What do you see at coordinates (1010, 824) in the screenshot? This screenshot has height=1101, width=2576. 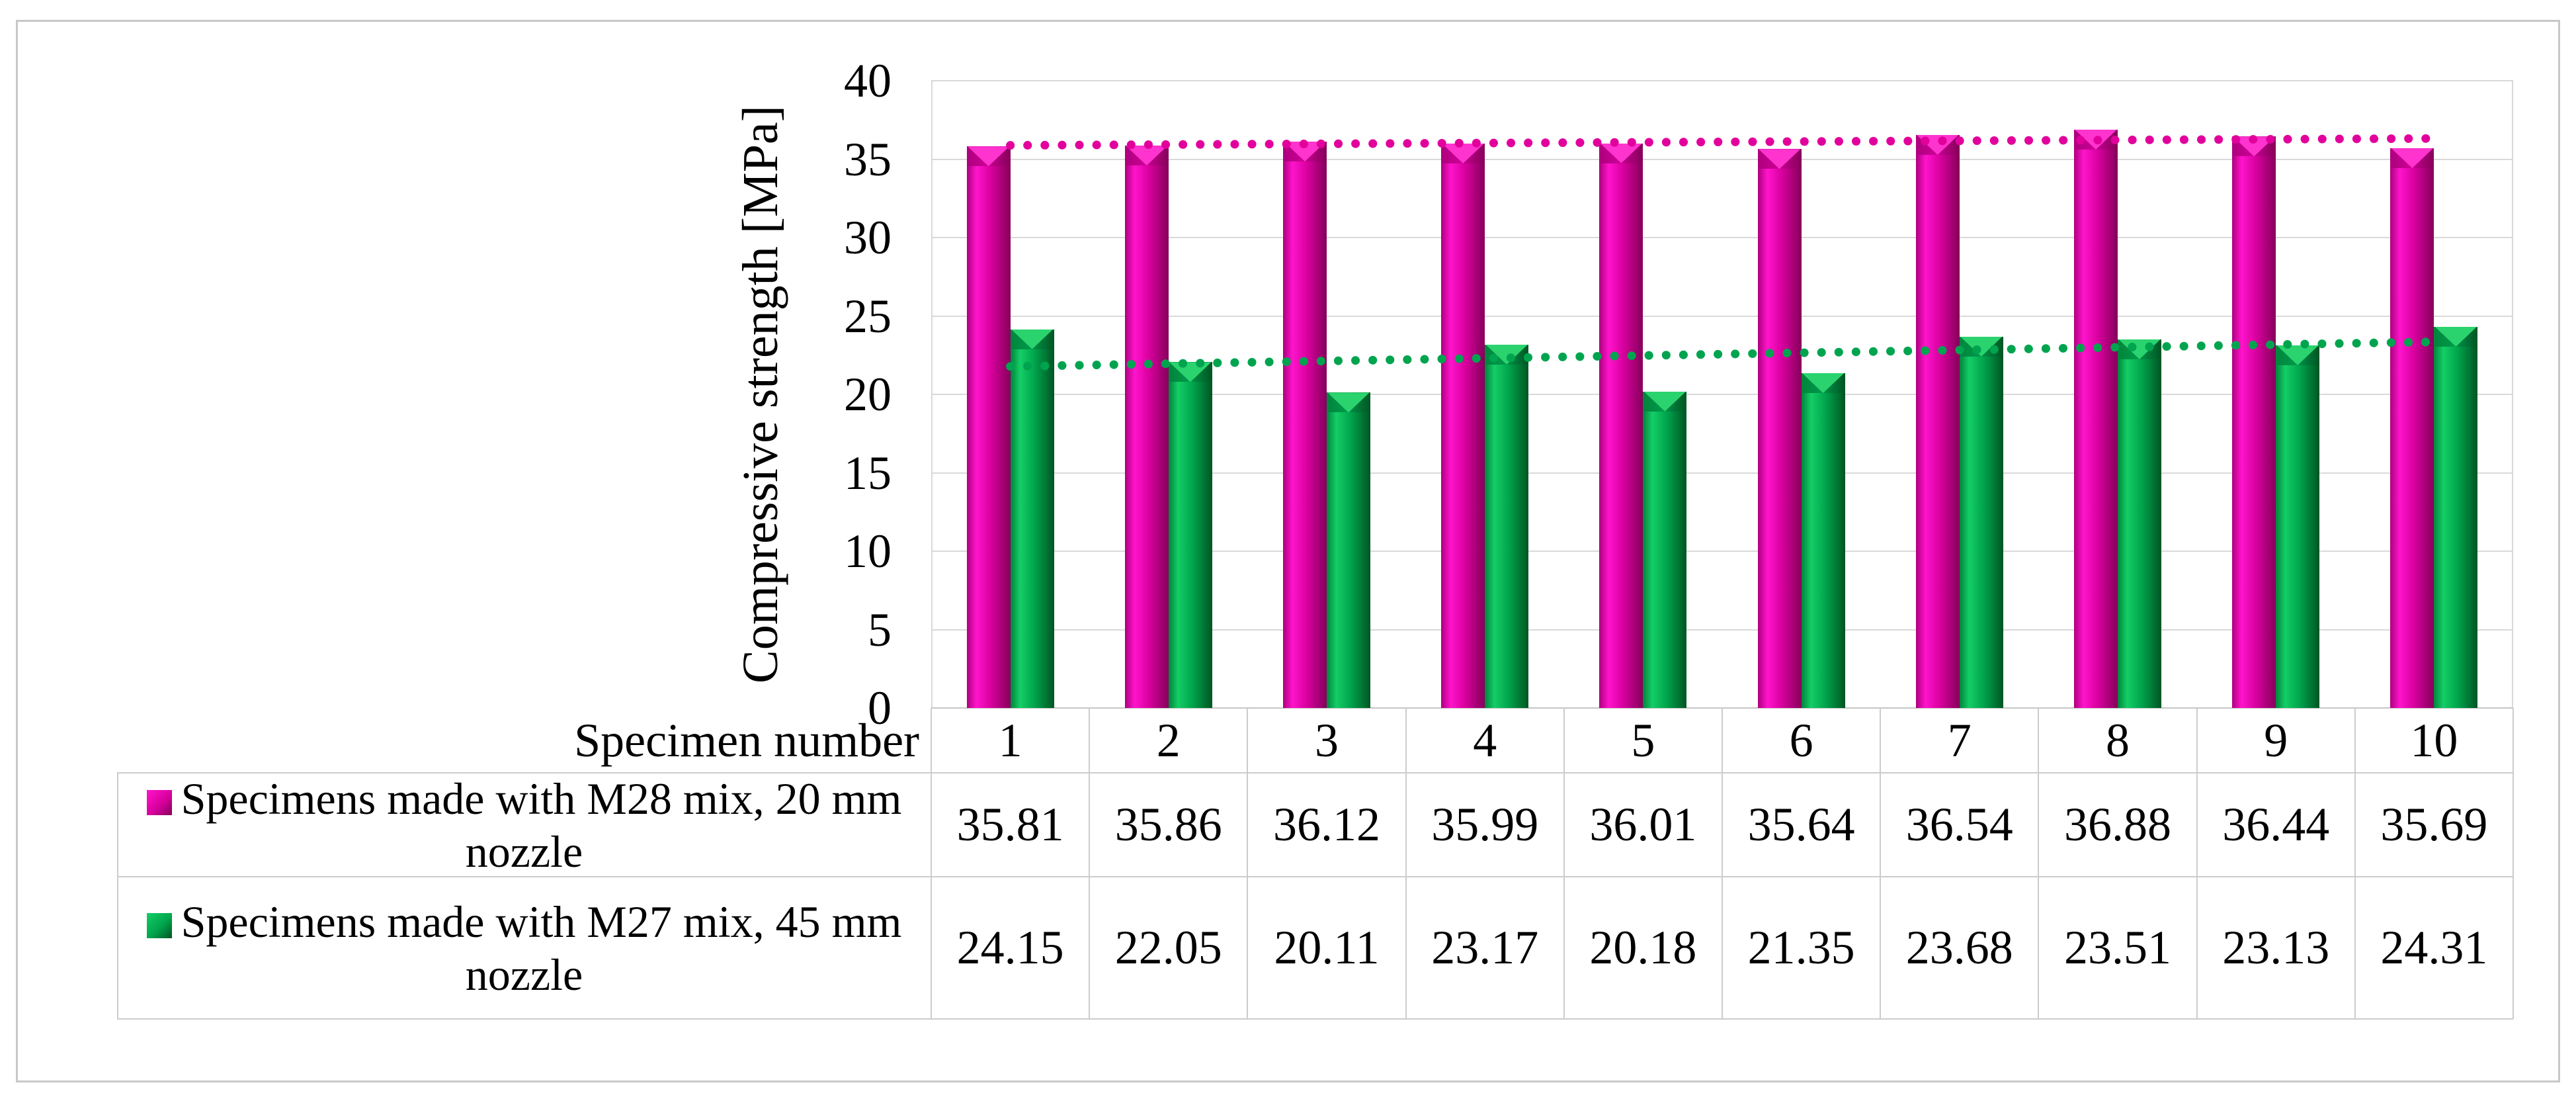 I see `value-cell-series-1: 35.81` at bounding box center [1010, 824].